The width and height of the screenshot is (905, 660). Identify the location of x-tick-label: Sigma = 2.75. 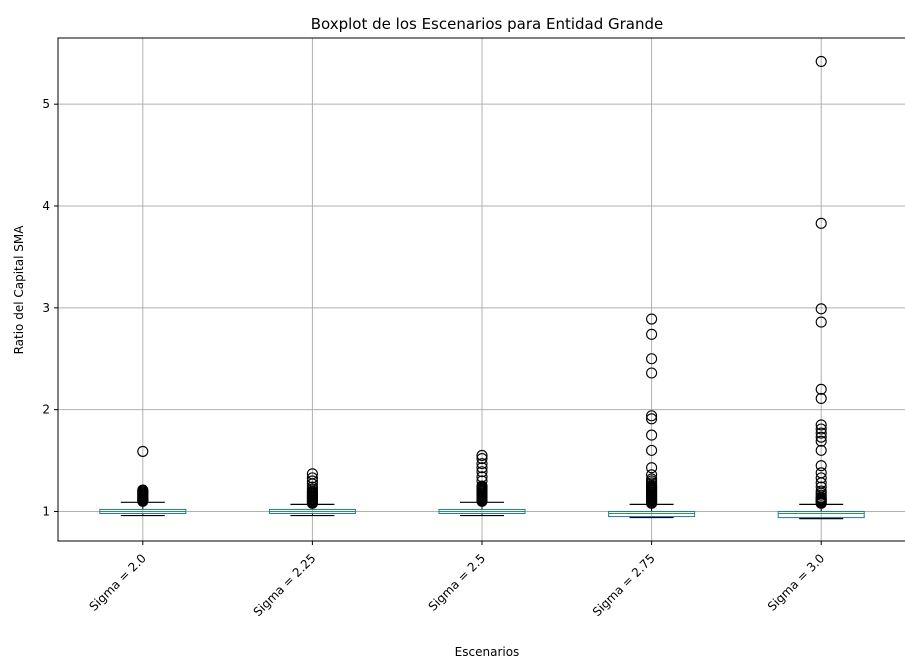
(624, 585).